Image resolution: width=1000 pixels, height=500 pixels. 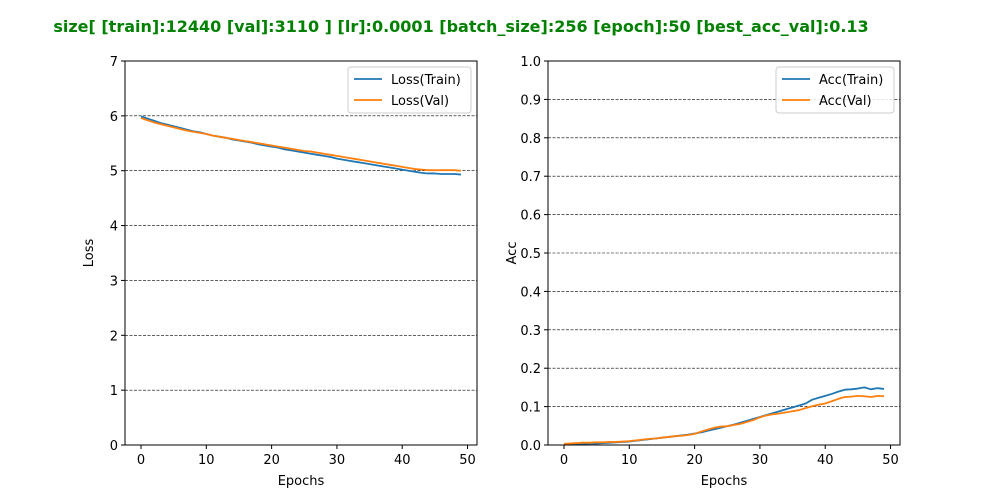 I want to click on y-tick-label: 0.3, so click(x=530, y=331).